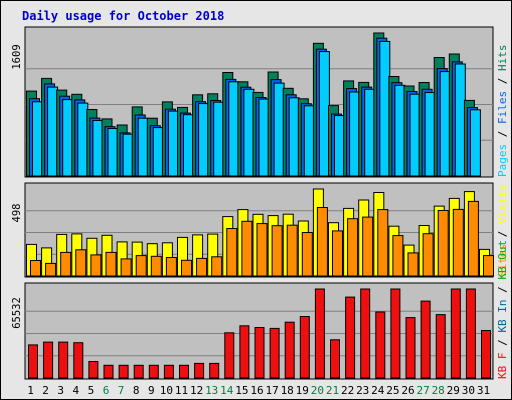 This screenshot has height=400, width=512. Describe the element at coordinates (502, 366) in the screenshot. I see `legend-entry: KB F` at that location.